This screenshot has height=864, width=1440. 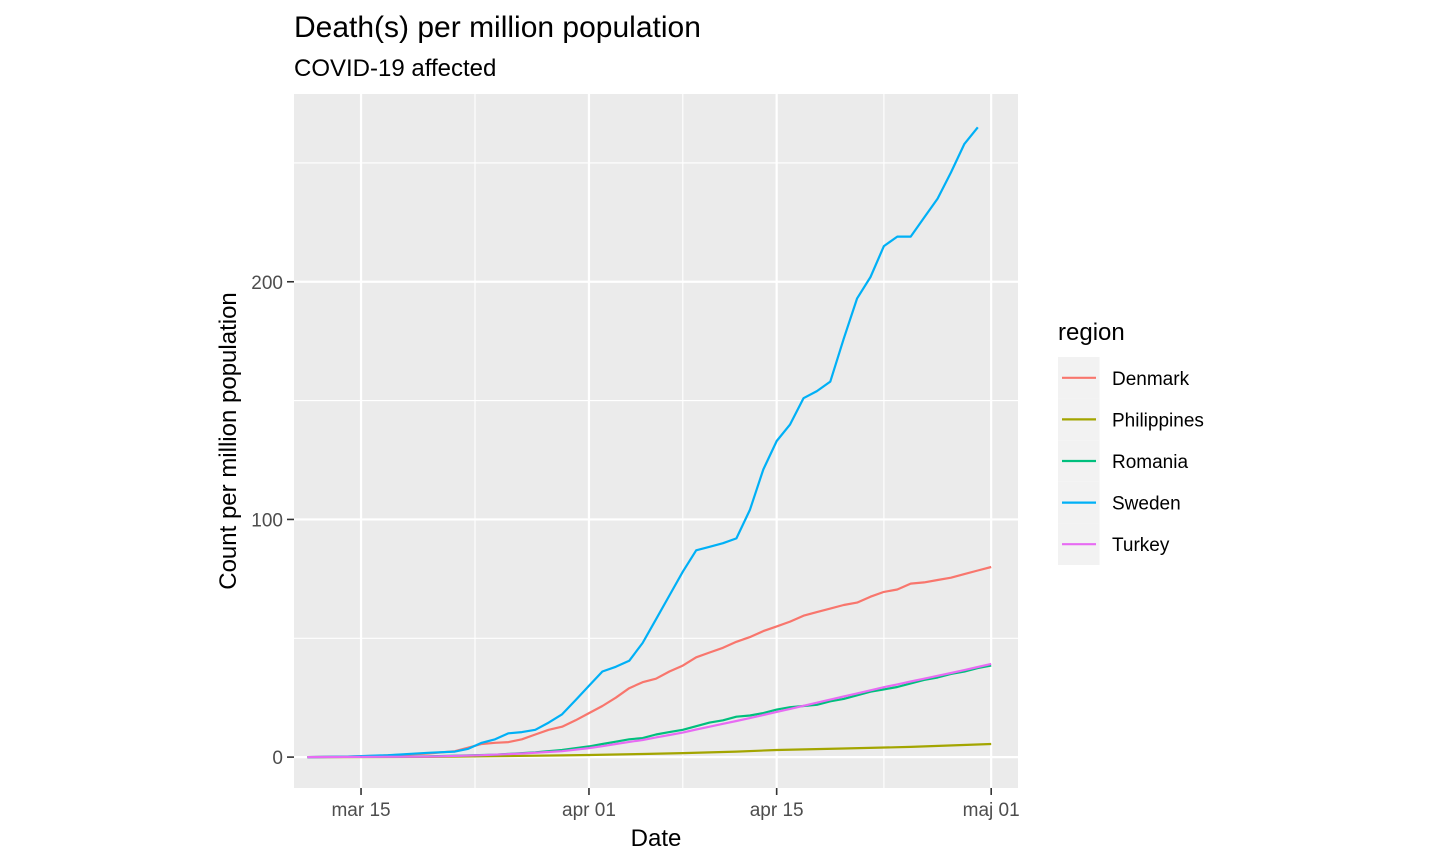 I want to click on y-axis: 0 100 200, so click(x=272, y=521).